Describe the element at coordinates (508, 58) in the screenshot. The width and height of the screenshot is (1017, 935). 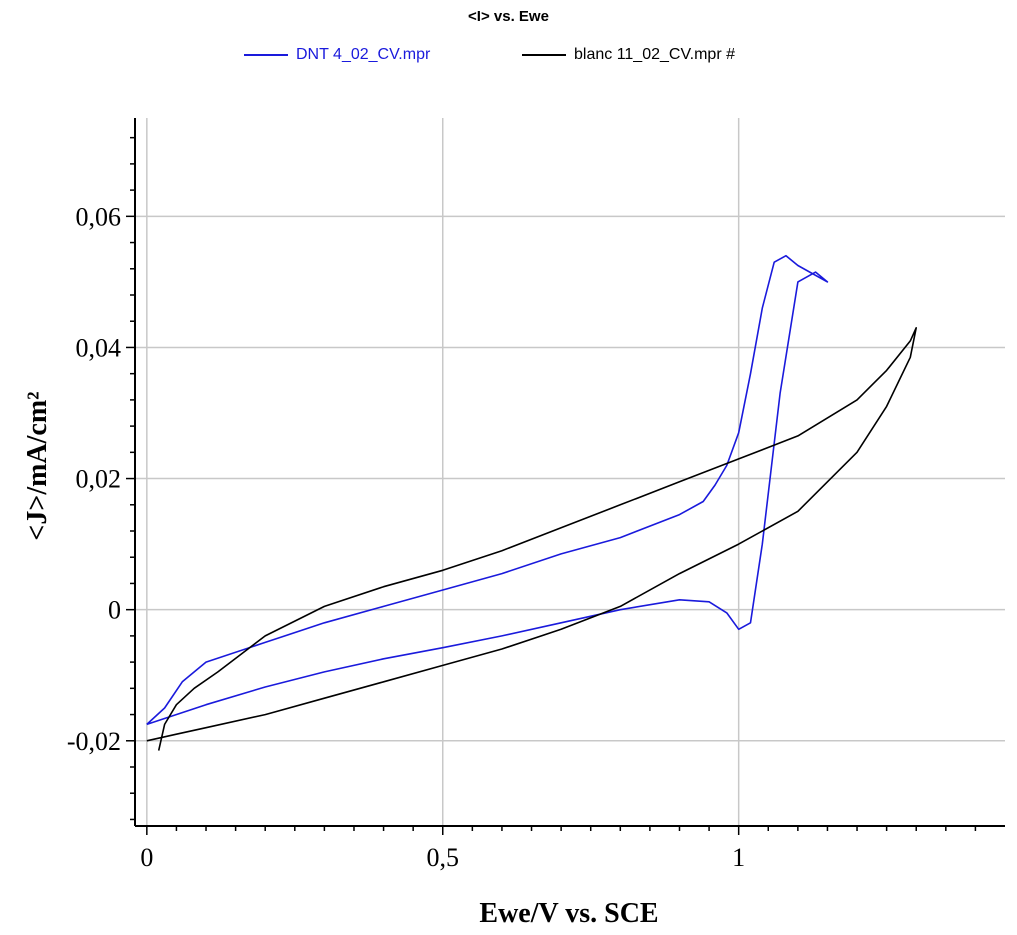
I see `legend: DNT 4_02_CV.mpr blanc 11_02_CV.mpr #` at that location.